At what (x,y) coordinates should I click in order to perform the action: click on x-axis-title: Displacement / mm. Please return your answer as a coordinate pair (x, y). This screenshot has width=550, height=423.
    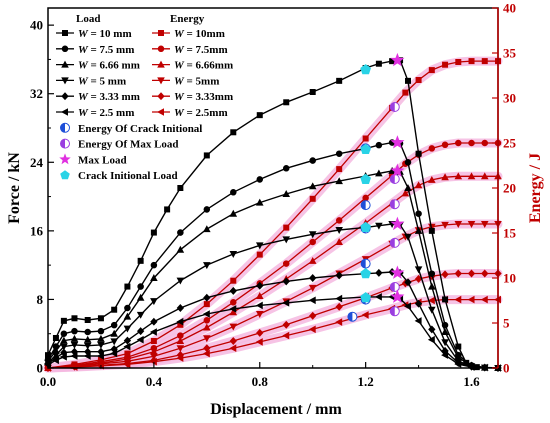
    Looking at the image, I should click on (276, 409).